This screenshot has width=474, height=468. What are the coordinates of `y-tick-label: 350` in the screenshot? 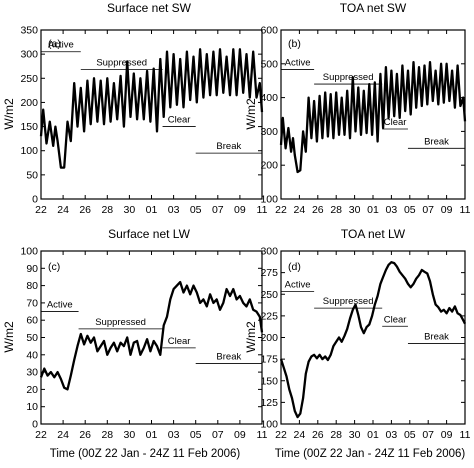 It's located at (29, 31).